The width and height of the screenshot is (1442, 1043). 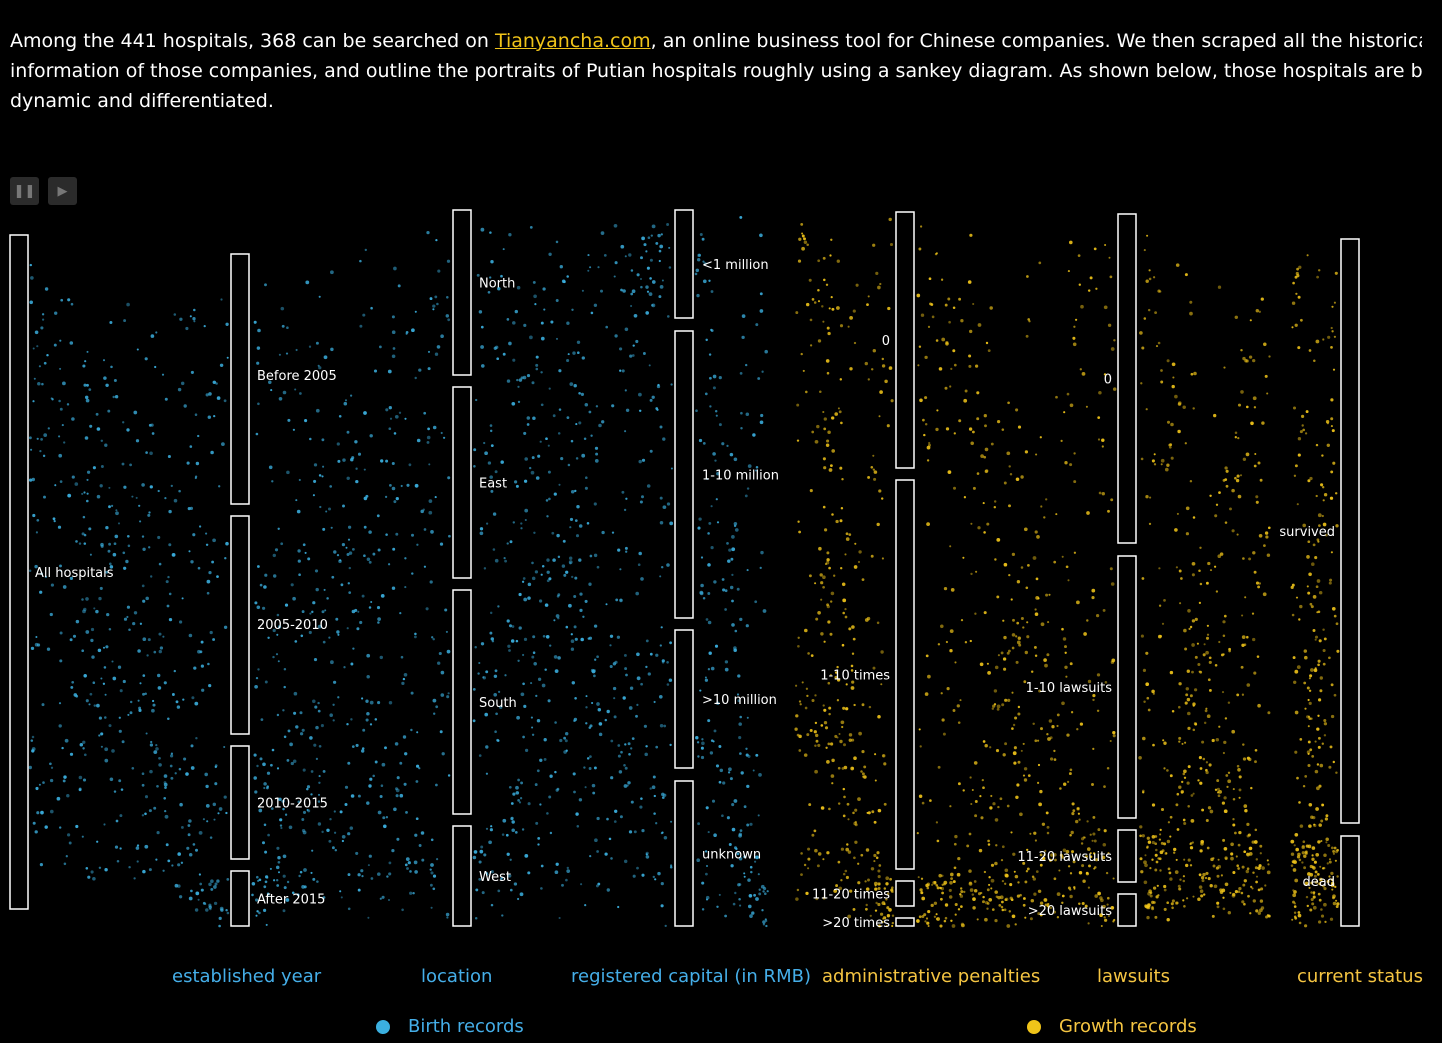 What do you see at coordinates (62, 191) in the screenshot?
I see `play-button: ▶` at bounding box center [62, 191].